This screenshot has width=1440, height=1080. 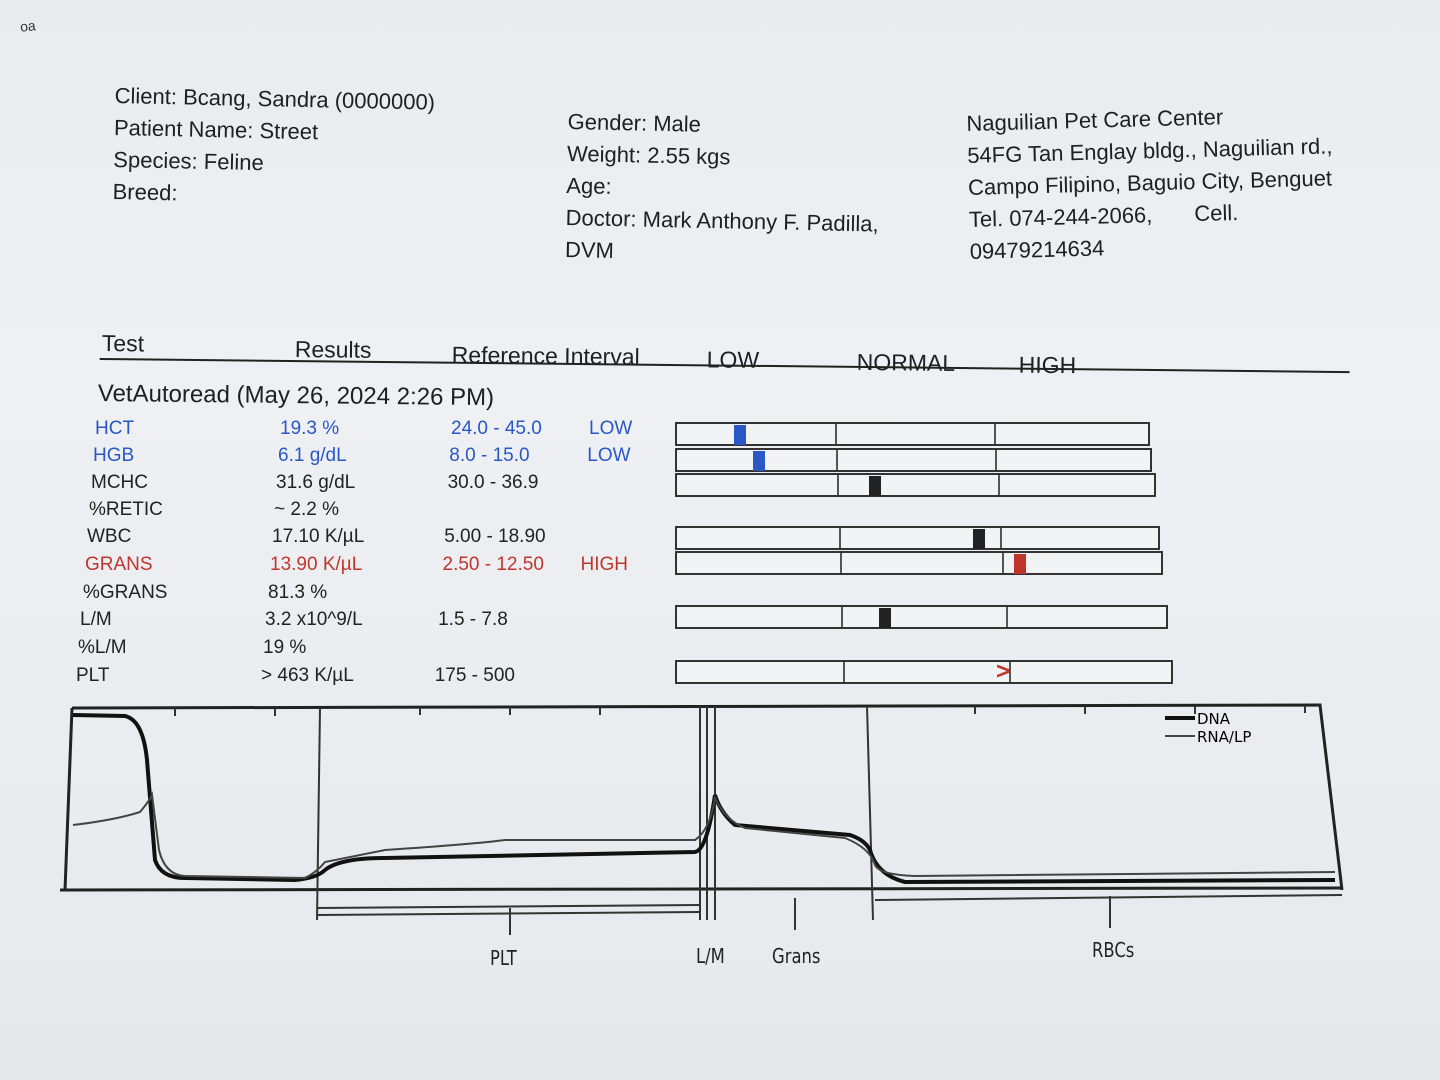 I want to click on reference-interval: 175 - 500, so click(x=474, y=675).